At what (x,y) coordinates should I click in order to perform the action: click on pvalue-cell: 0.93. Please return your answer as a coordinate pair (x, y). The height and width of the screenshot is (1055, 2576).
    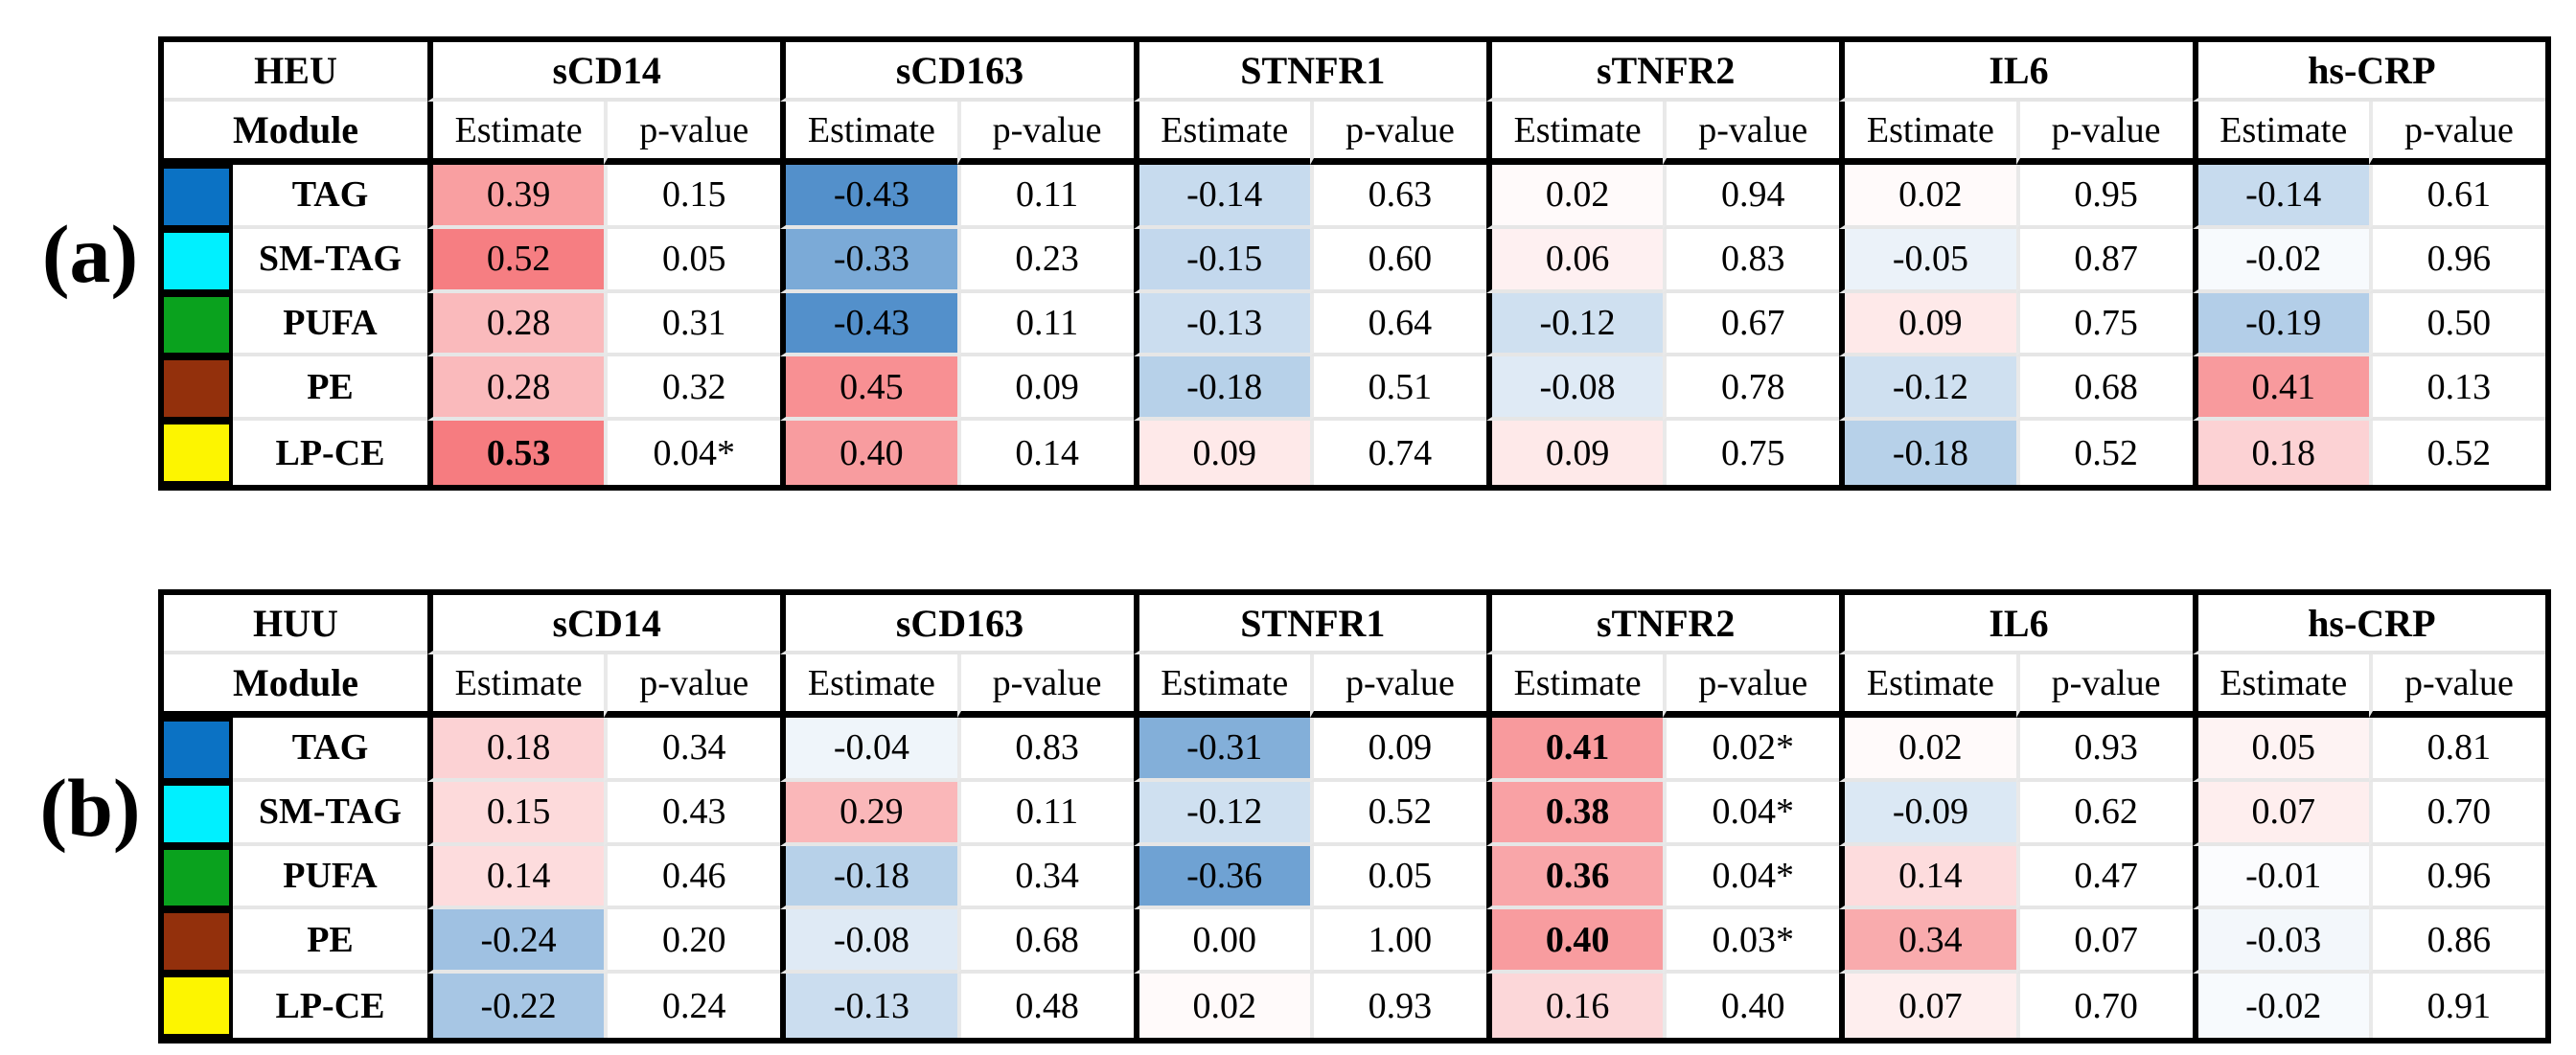
    Looking at the image, I should click on (2104, 750).